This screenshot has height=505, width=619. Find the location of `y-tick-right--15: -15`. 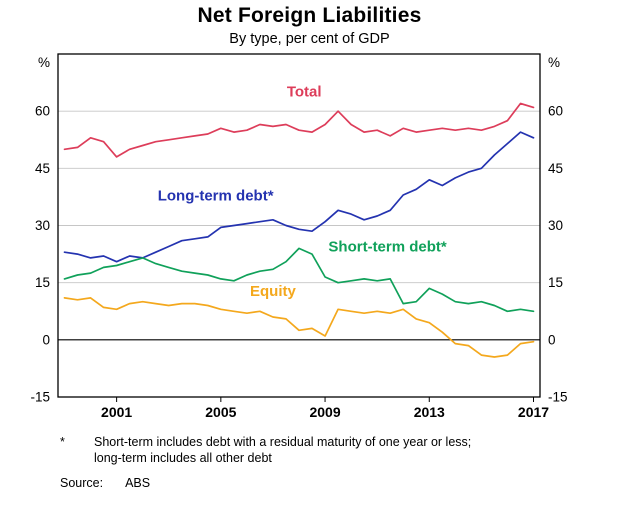

y-tick-right--15: -15 is located at coordinates (558, 397).